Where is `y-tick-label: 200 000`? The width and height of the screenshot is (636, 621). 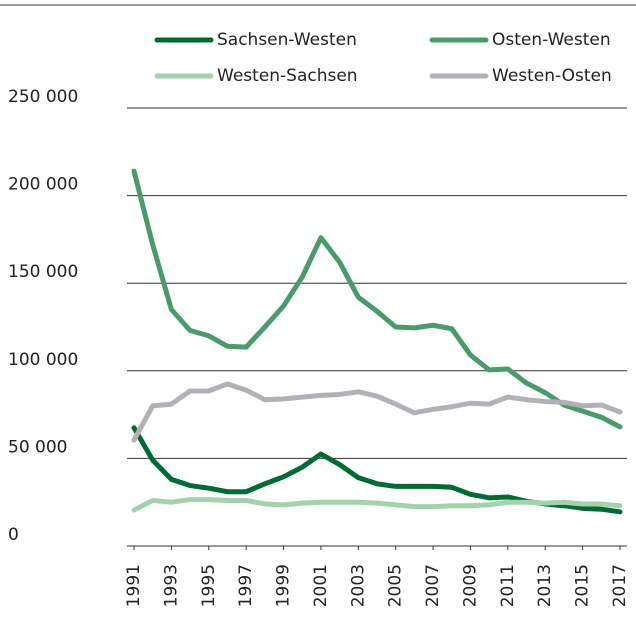
y-tick-label: 200 000 is located at coordinates (43, 185).